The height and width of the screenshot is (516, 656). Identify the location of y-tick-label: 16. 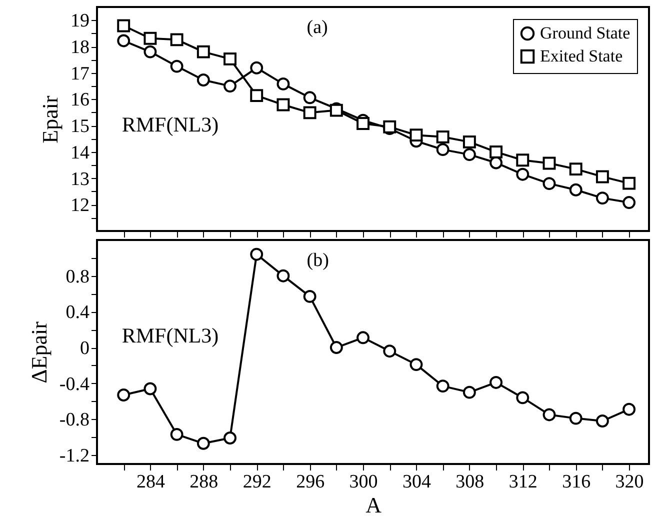
(80, 100).